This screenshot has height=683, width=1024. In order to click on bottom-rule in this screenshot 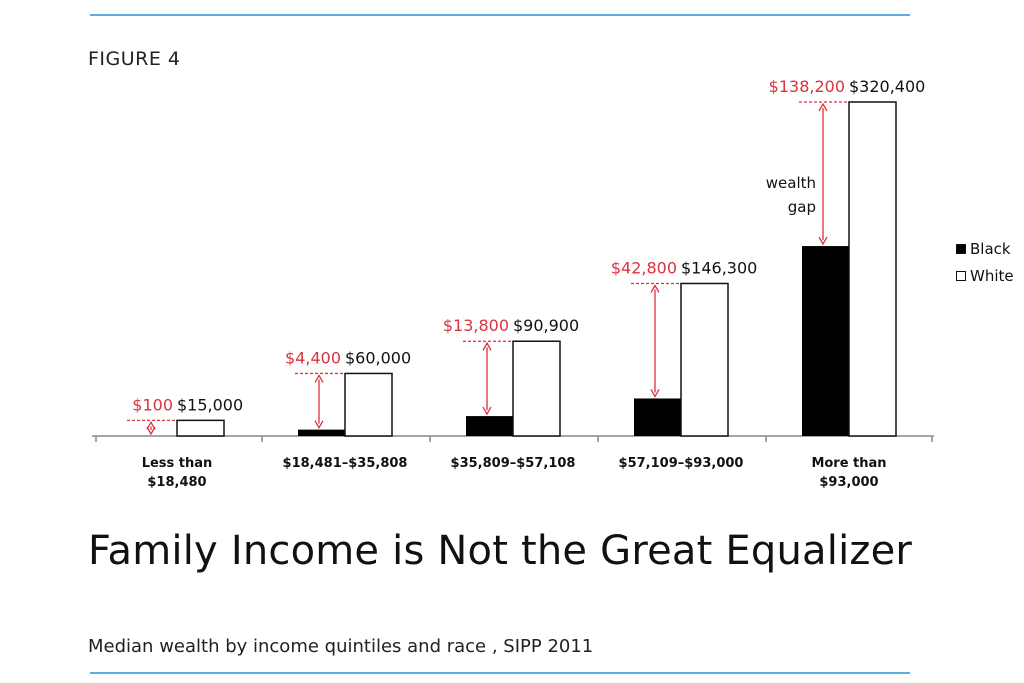, I will do `click(500, 673)`.